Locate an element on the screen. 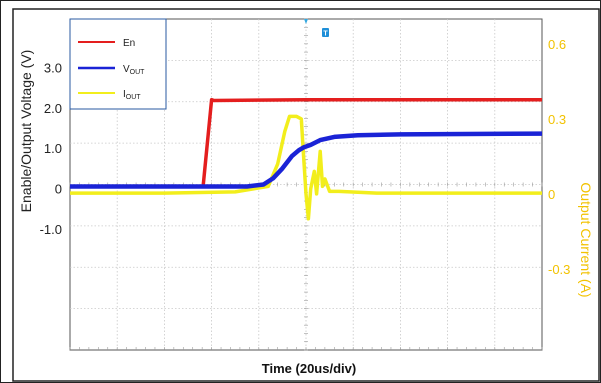  legend-label-iout: IOUT is located at coordinates (132, 95).